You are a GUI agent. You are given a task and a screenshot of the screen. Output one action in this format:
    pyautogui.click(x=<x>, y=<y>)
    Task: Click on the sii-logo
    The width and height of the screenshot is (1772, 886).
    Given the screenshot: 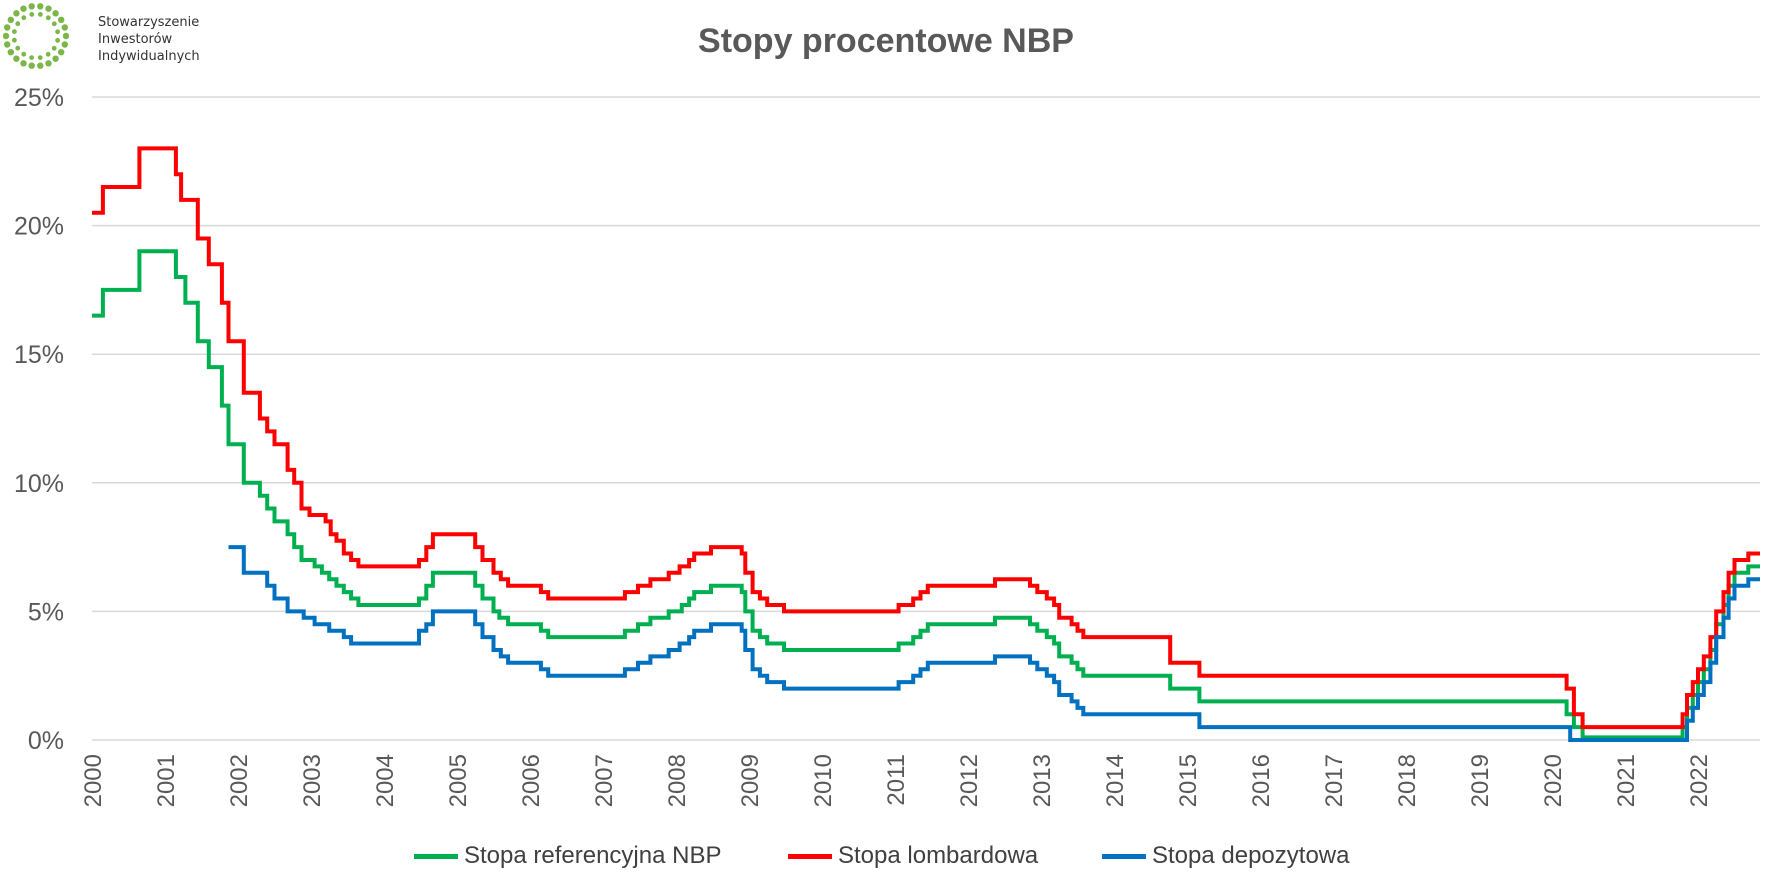 What is the action you would take?
    pyautogui.click(x=36, y=36)
    